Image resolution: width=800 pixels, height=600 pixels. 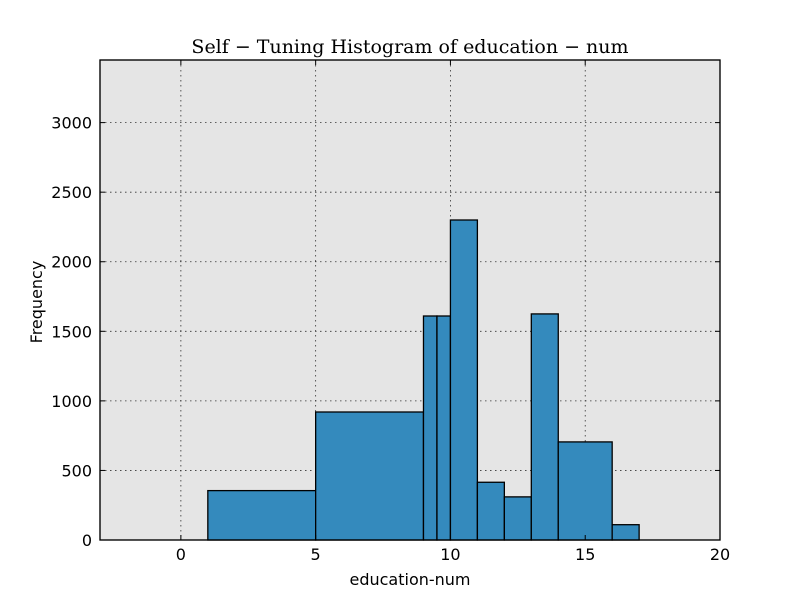 I want to click on x-tick-label: 20, so click(x=720, y=554).